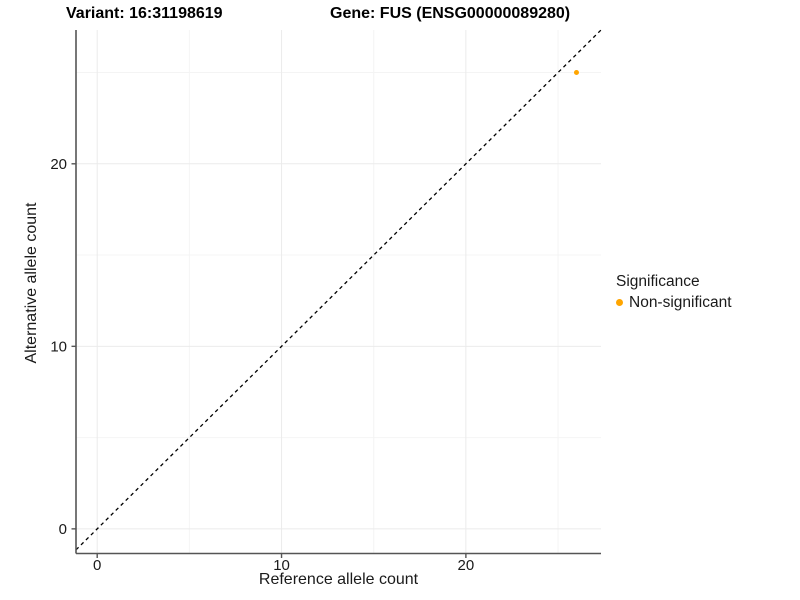  What do you see at coordinates (576, 73) in the screenshot?
I see `data-point` at bounding box center [576, 73].